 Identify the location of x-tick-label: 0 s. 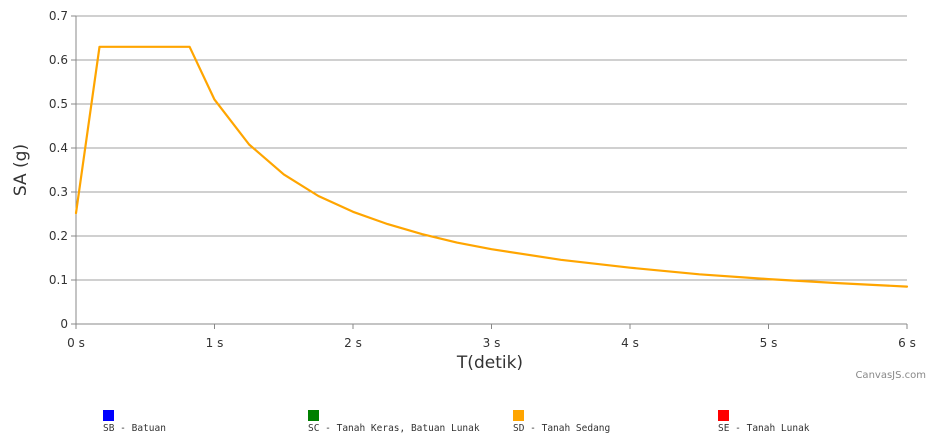
(76, 343).